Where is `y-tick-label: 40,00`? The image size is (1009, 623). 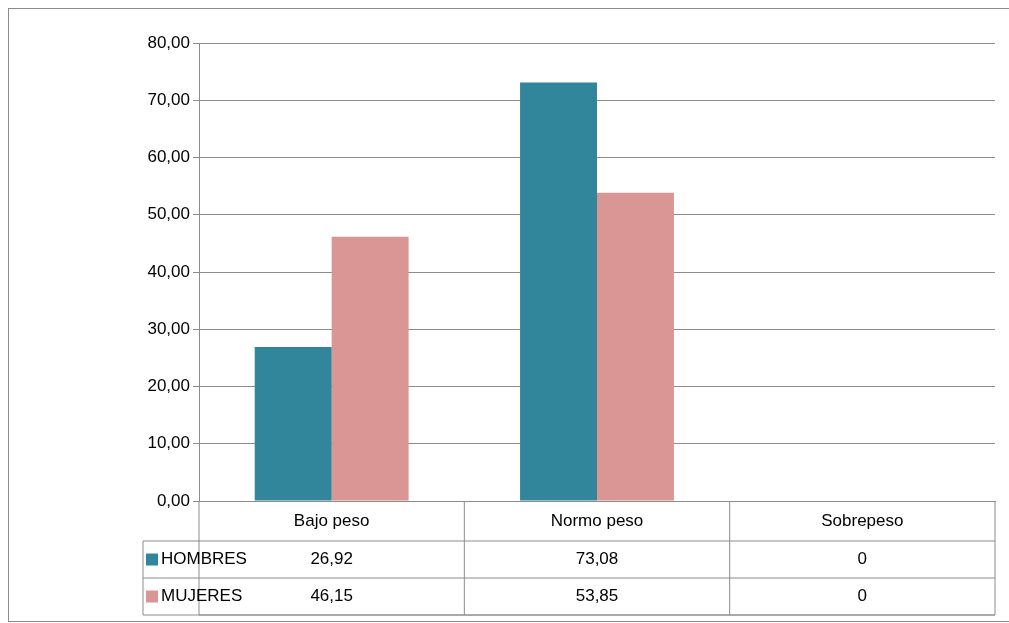
y-tick-label: 40,00 is located at coordinates (168, 271).